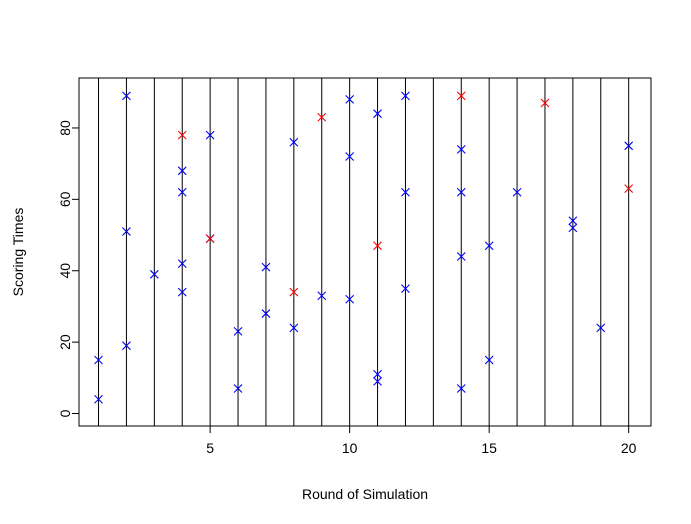  What do you see at coordinates (65, 199) in the screenshot?
I see `y-tick-label: 60` at bounding box center [65, 199].